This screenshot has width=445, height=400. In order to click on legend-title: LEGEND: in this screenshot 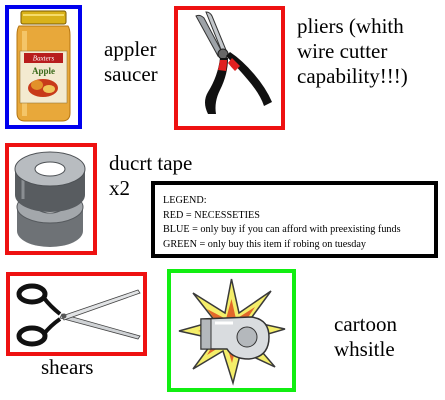, I will do `click(185, 200)`.